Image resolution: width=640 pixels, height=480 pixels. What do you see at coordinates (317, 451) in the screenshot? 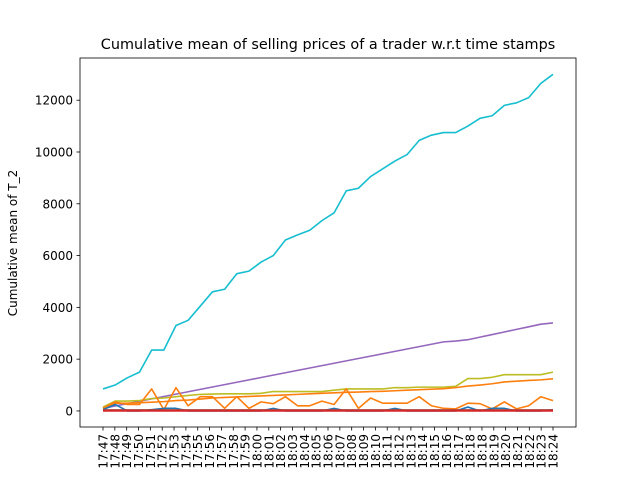
I see `x-tick-label: 18:05` at bounding box center [317, 451].